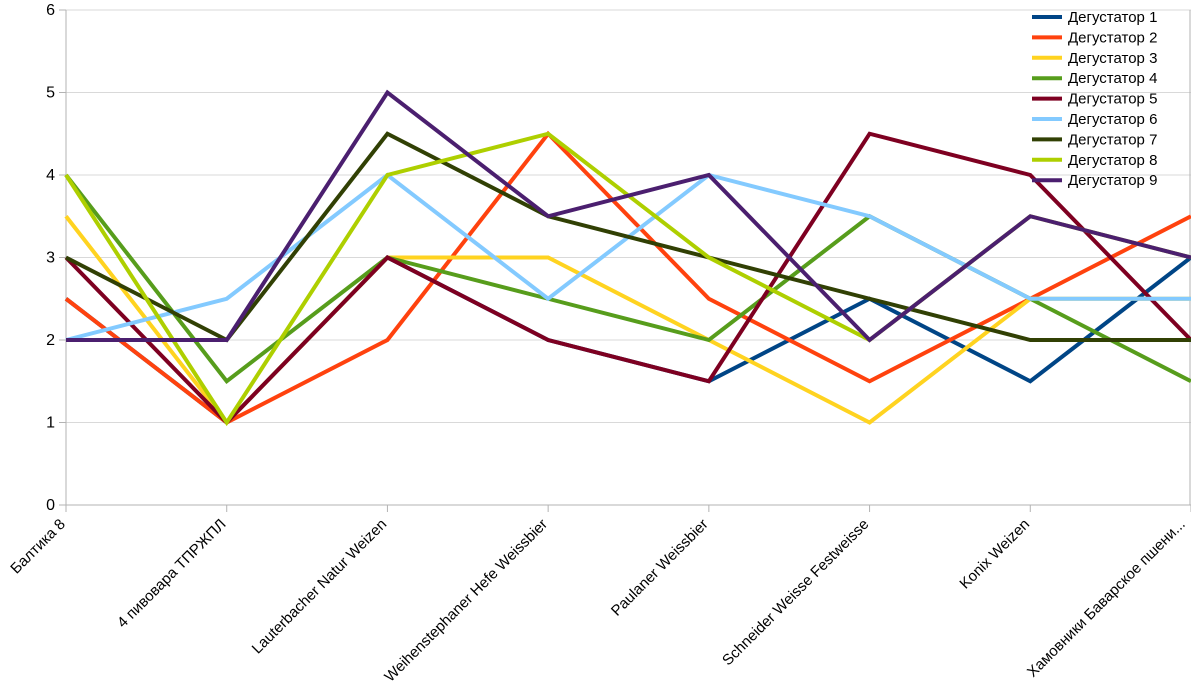 The image size is (1191, 695). I want to click on x-axis-category-label: Weihenstephaner Hefe Weissbier, so click(466, 601).